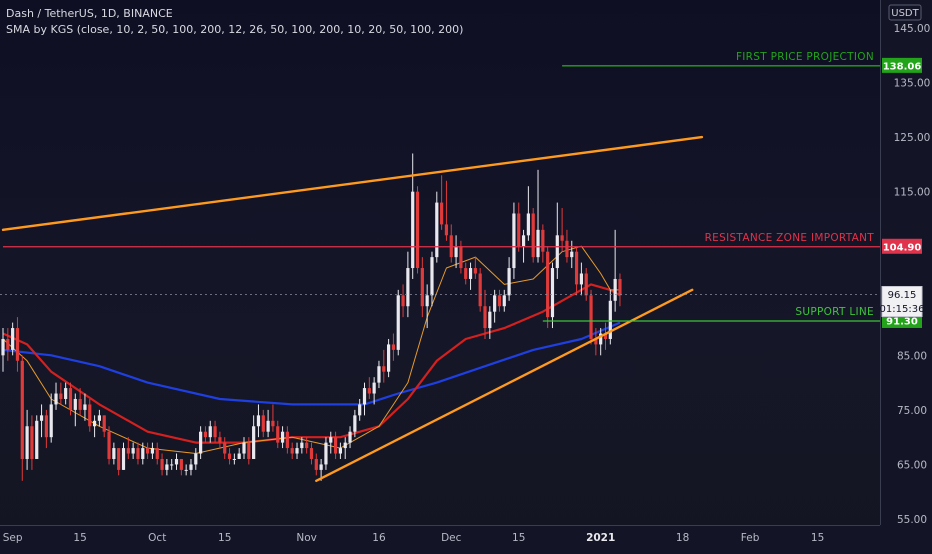  Describe the element at coordinates (905, 12) in the screenshot. I see `currency-box` at that location.